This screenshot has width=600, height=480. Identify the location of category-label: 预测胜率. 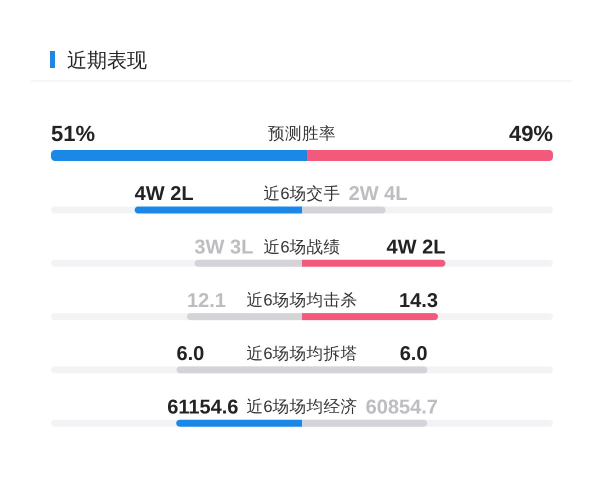
(302, 134).